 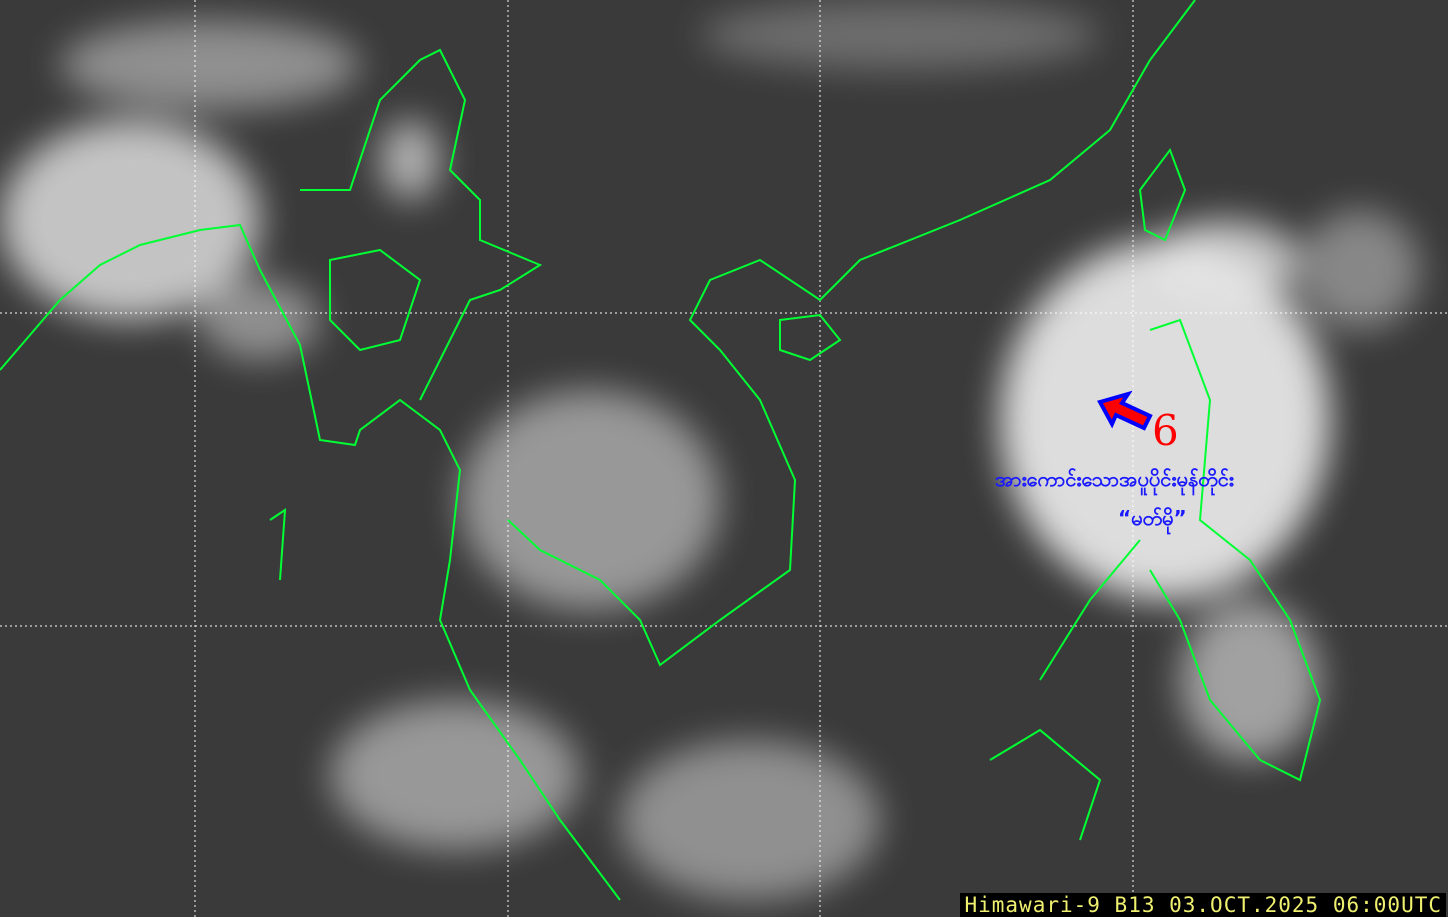 I want to click on storm-track-arrow, so click(x=1125, y=410).